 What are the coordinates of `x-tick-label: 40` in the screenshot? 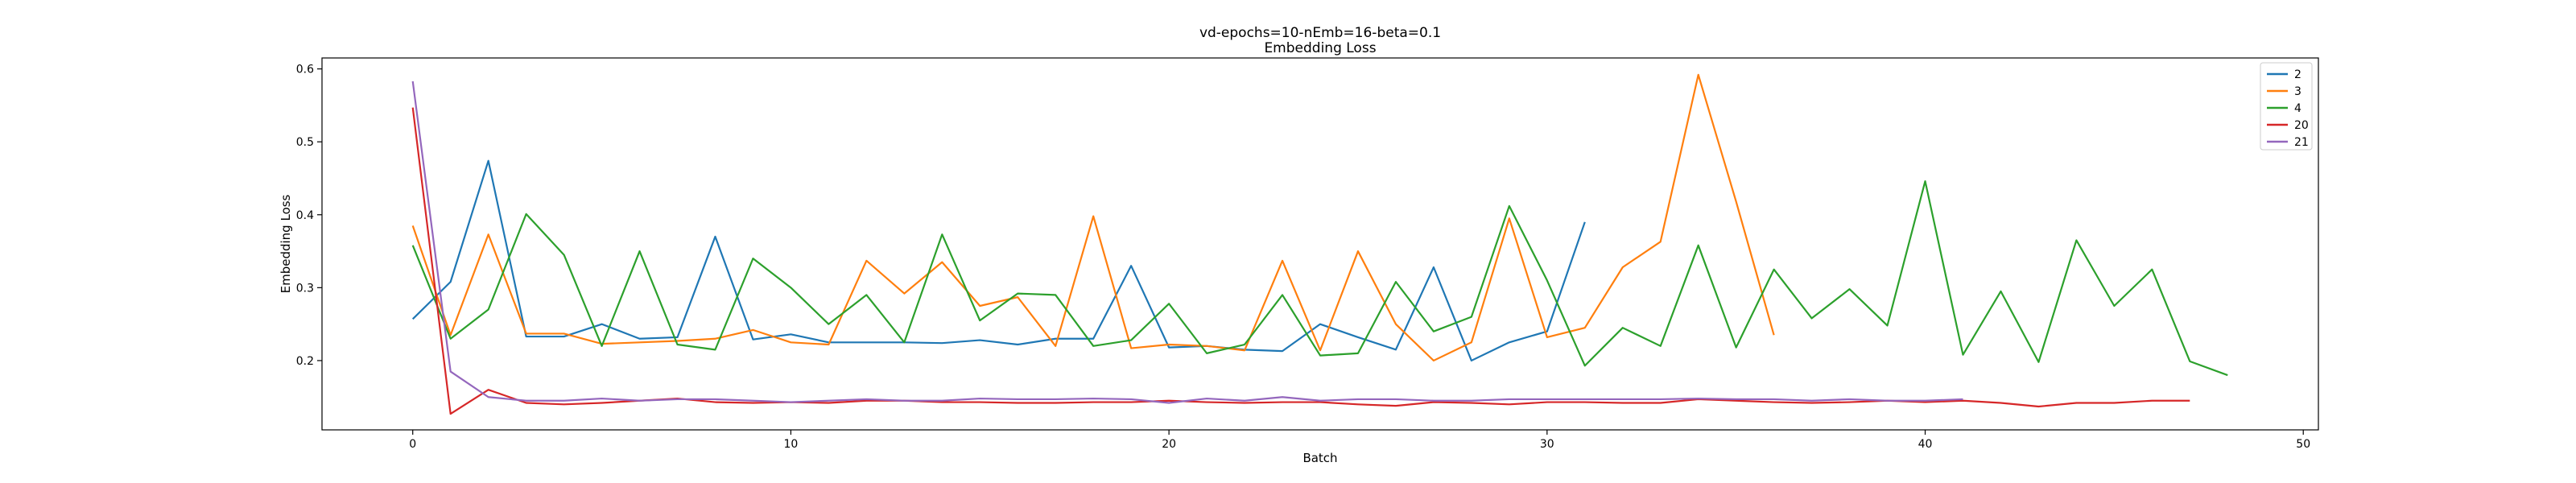 It's located at (1926, 444).